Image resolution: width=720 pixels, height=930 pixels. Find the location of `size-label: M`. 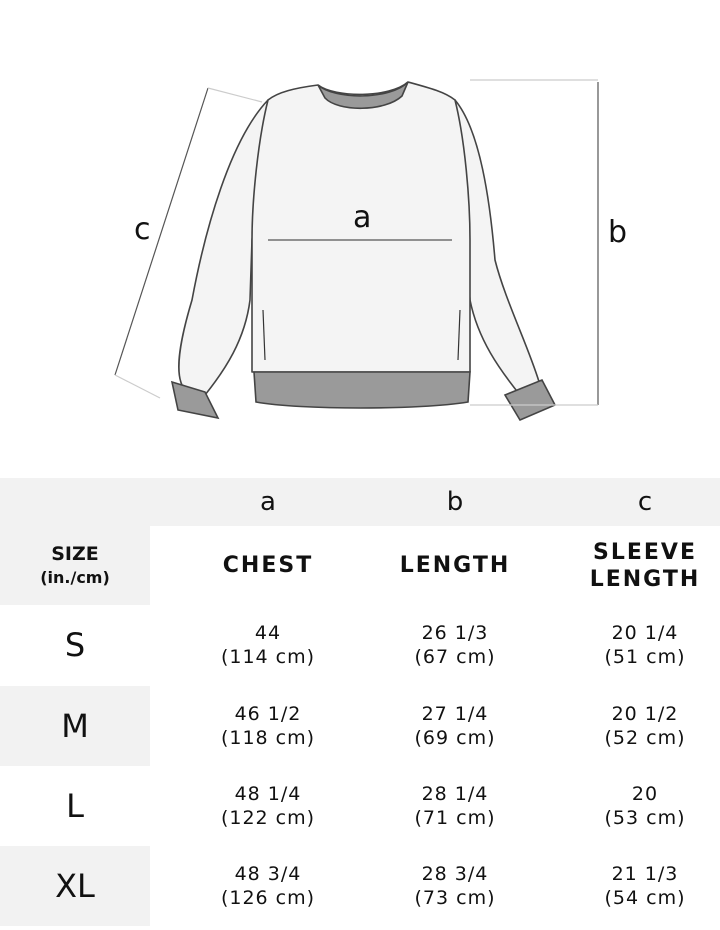

size-label: M is located at coordinates (75, 726).